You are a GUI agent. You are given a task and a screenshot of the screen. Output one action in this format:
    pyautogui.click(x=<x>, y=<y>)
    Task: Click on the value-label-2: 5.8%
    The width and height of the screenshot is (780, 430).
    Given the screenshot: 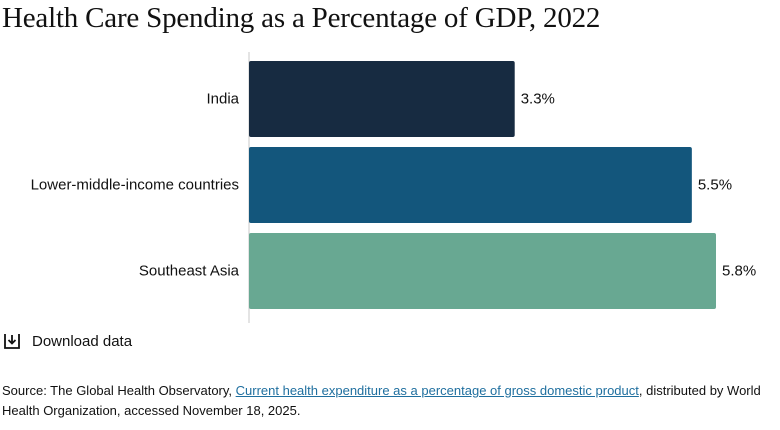 What is the action you would take?
    pyautogui.click(x=739, y=271)
    